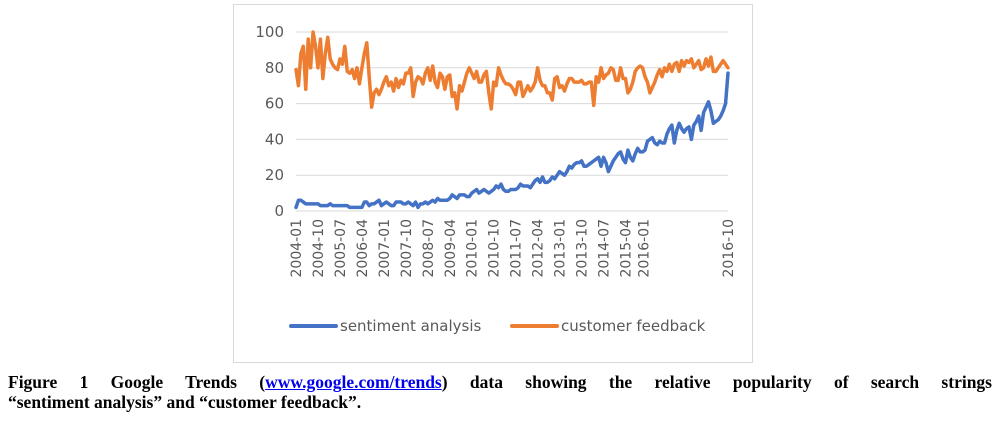 The height and width of the screenshot is (434, 1000). Describe the element at coordinates (495, 248) in the screenshot. I see `x-tick-label: 2010-10` at that location.